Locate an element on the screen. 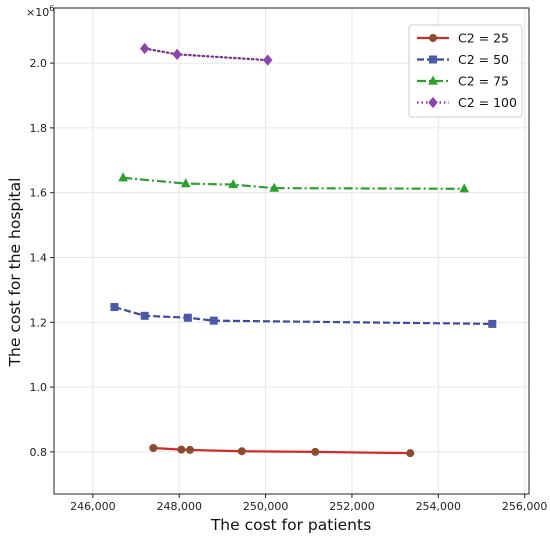  x-tick-label: 250,000 is located at coordinates (266, 506).